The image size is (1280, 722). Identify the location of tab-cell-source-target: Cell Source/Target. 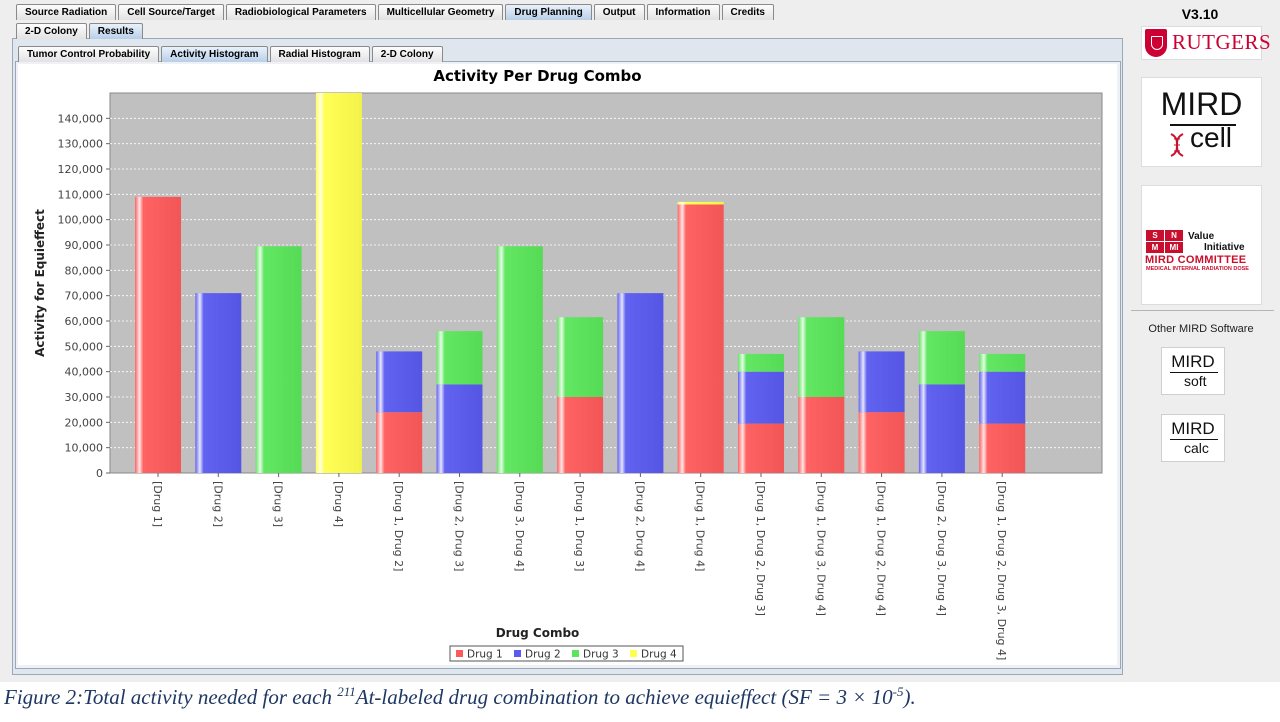
(171, 12).